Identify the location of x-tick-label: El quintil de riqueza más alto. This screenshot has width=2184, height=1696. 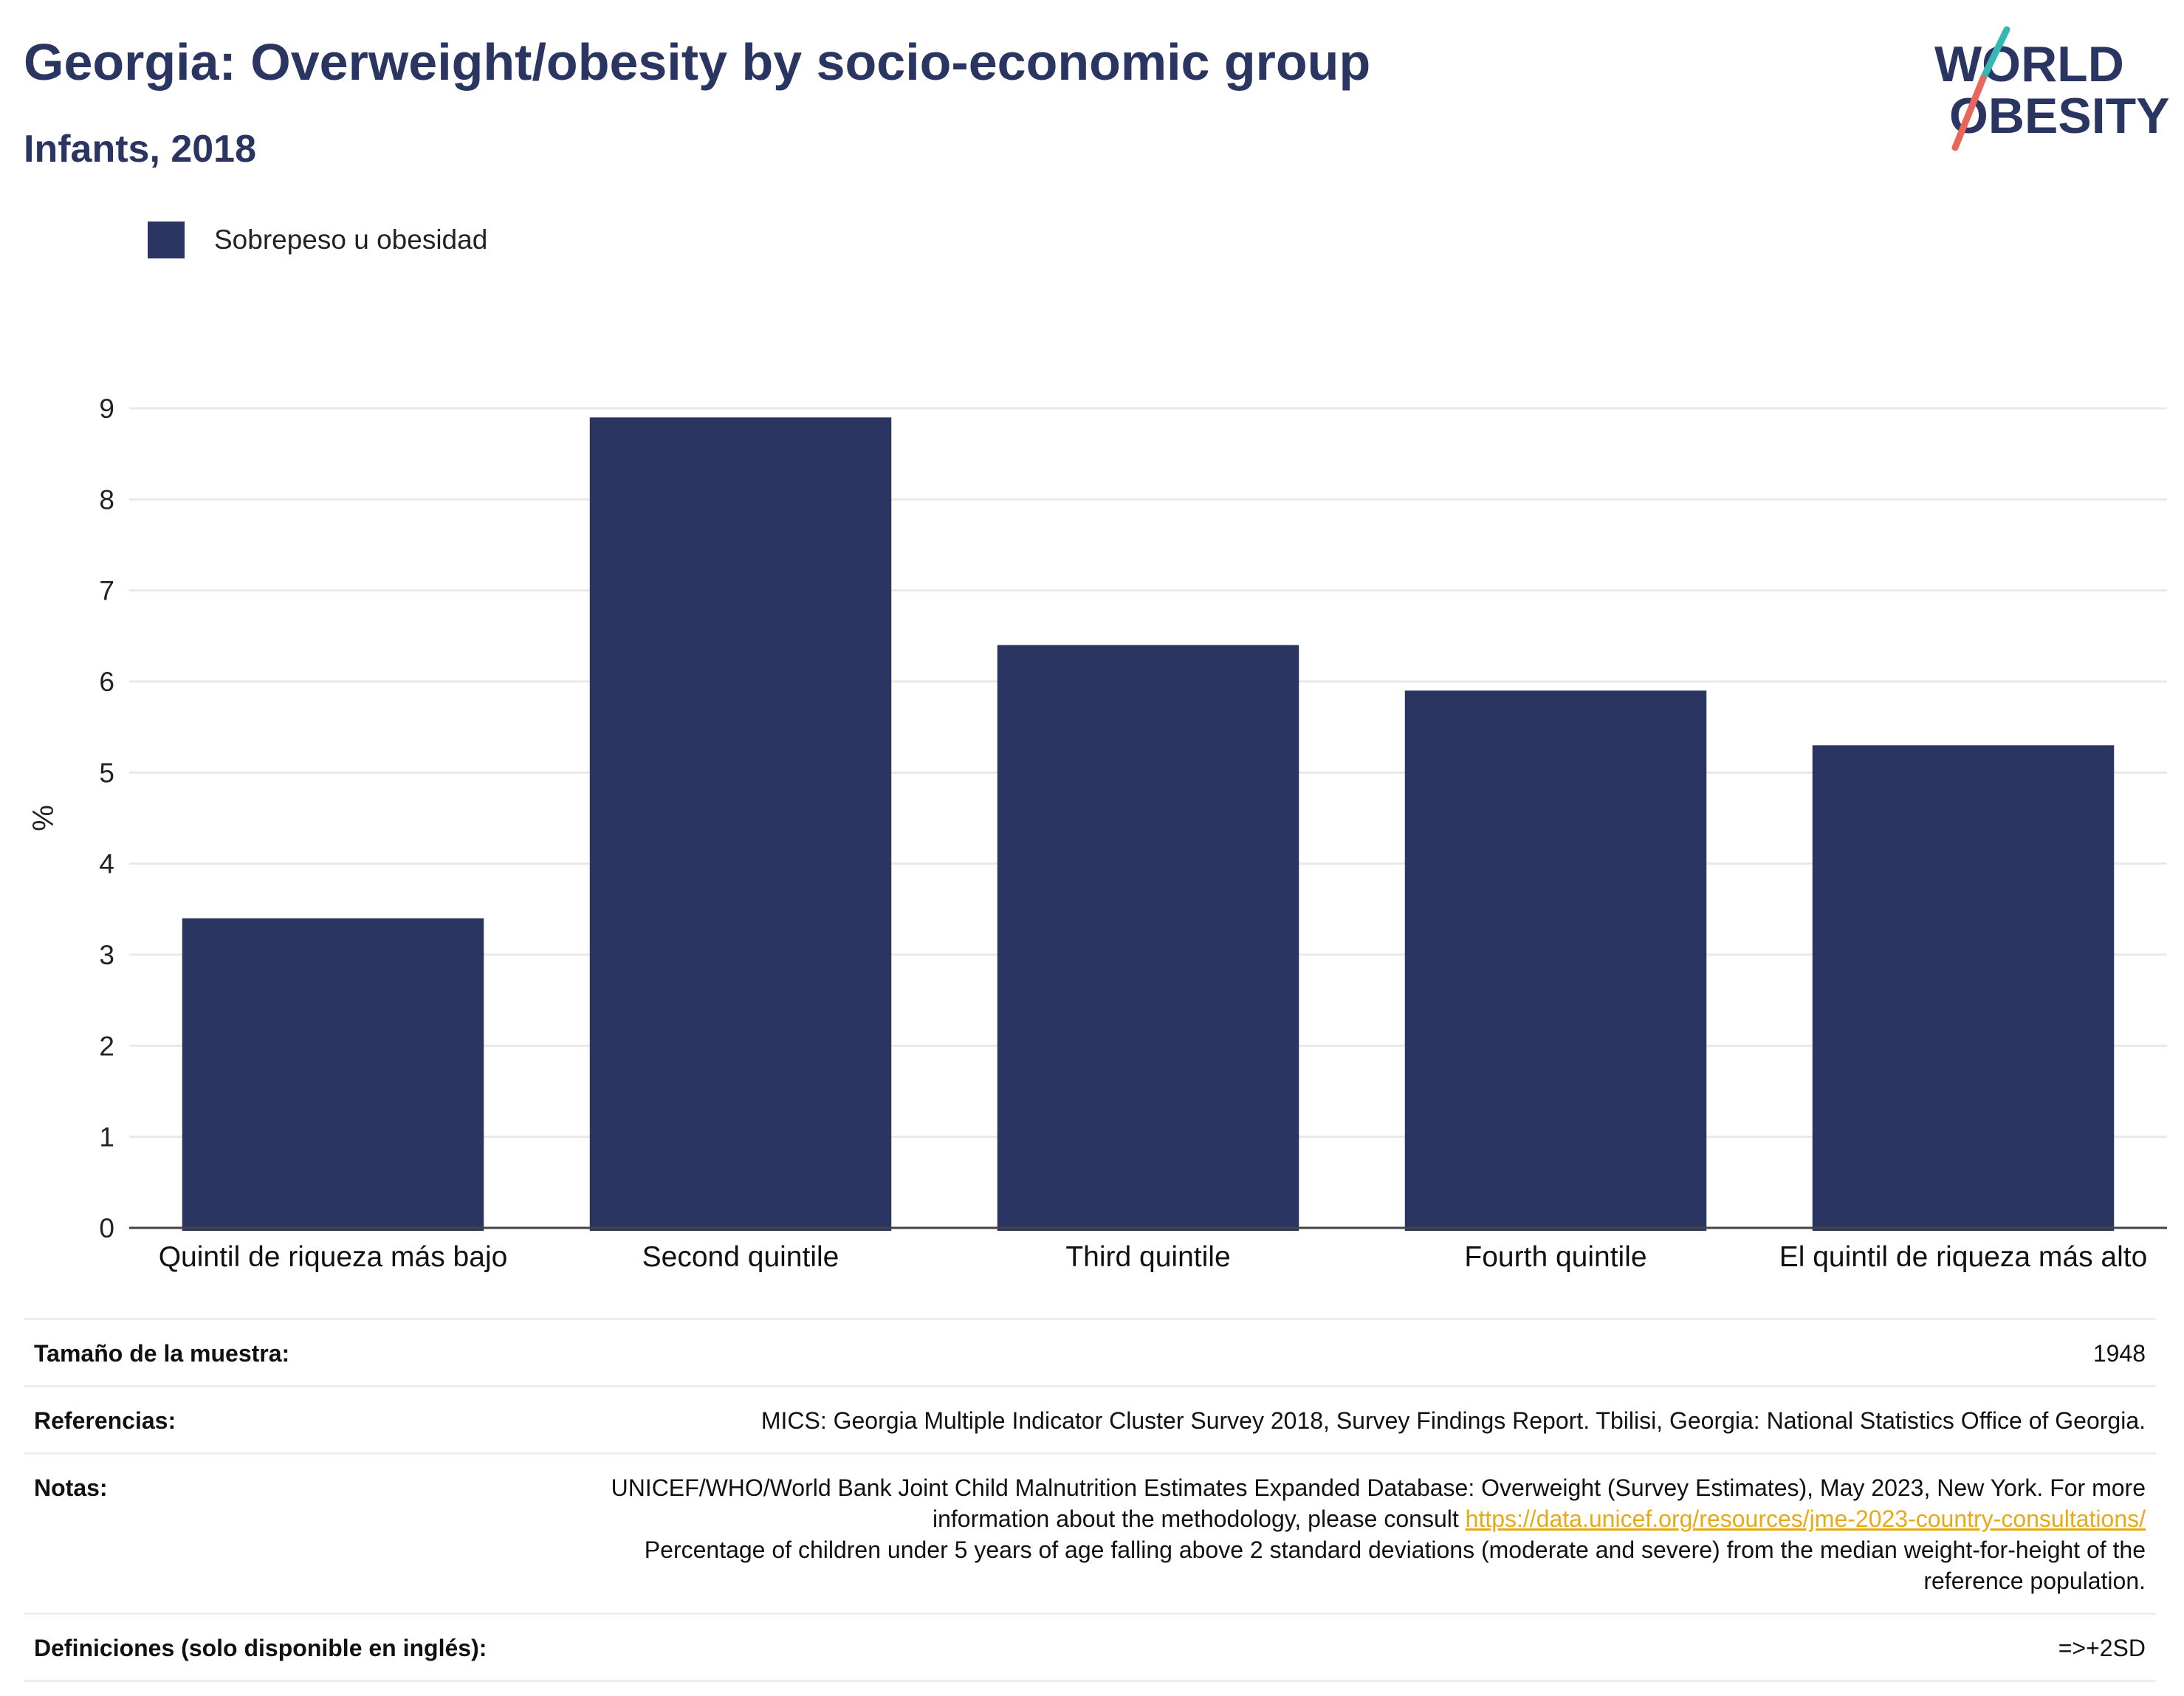
(1964, 1257).